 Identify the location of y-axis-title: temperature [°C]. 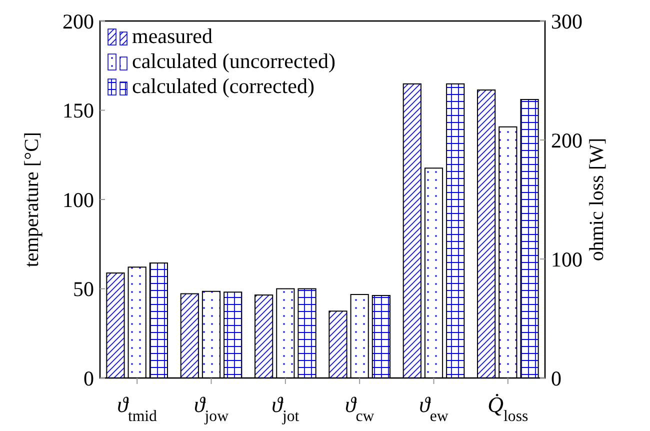
(32, 200).